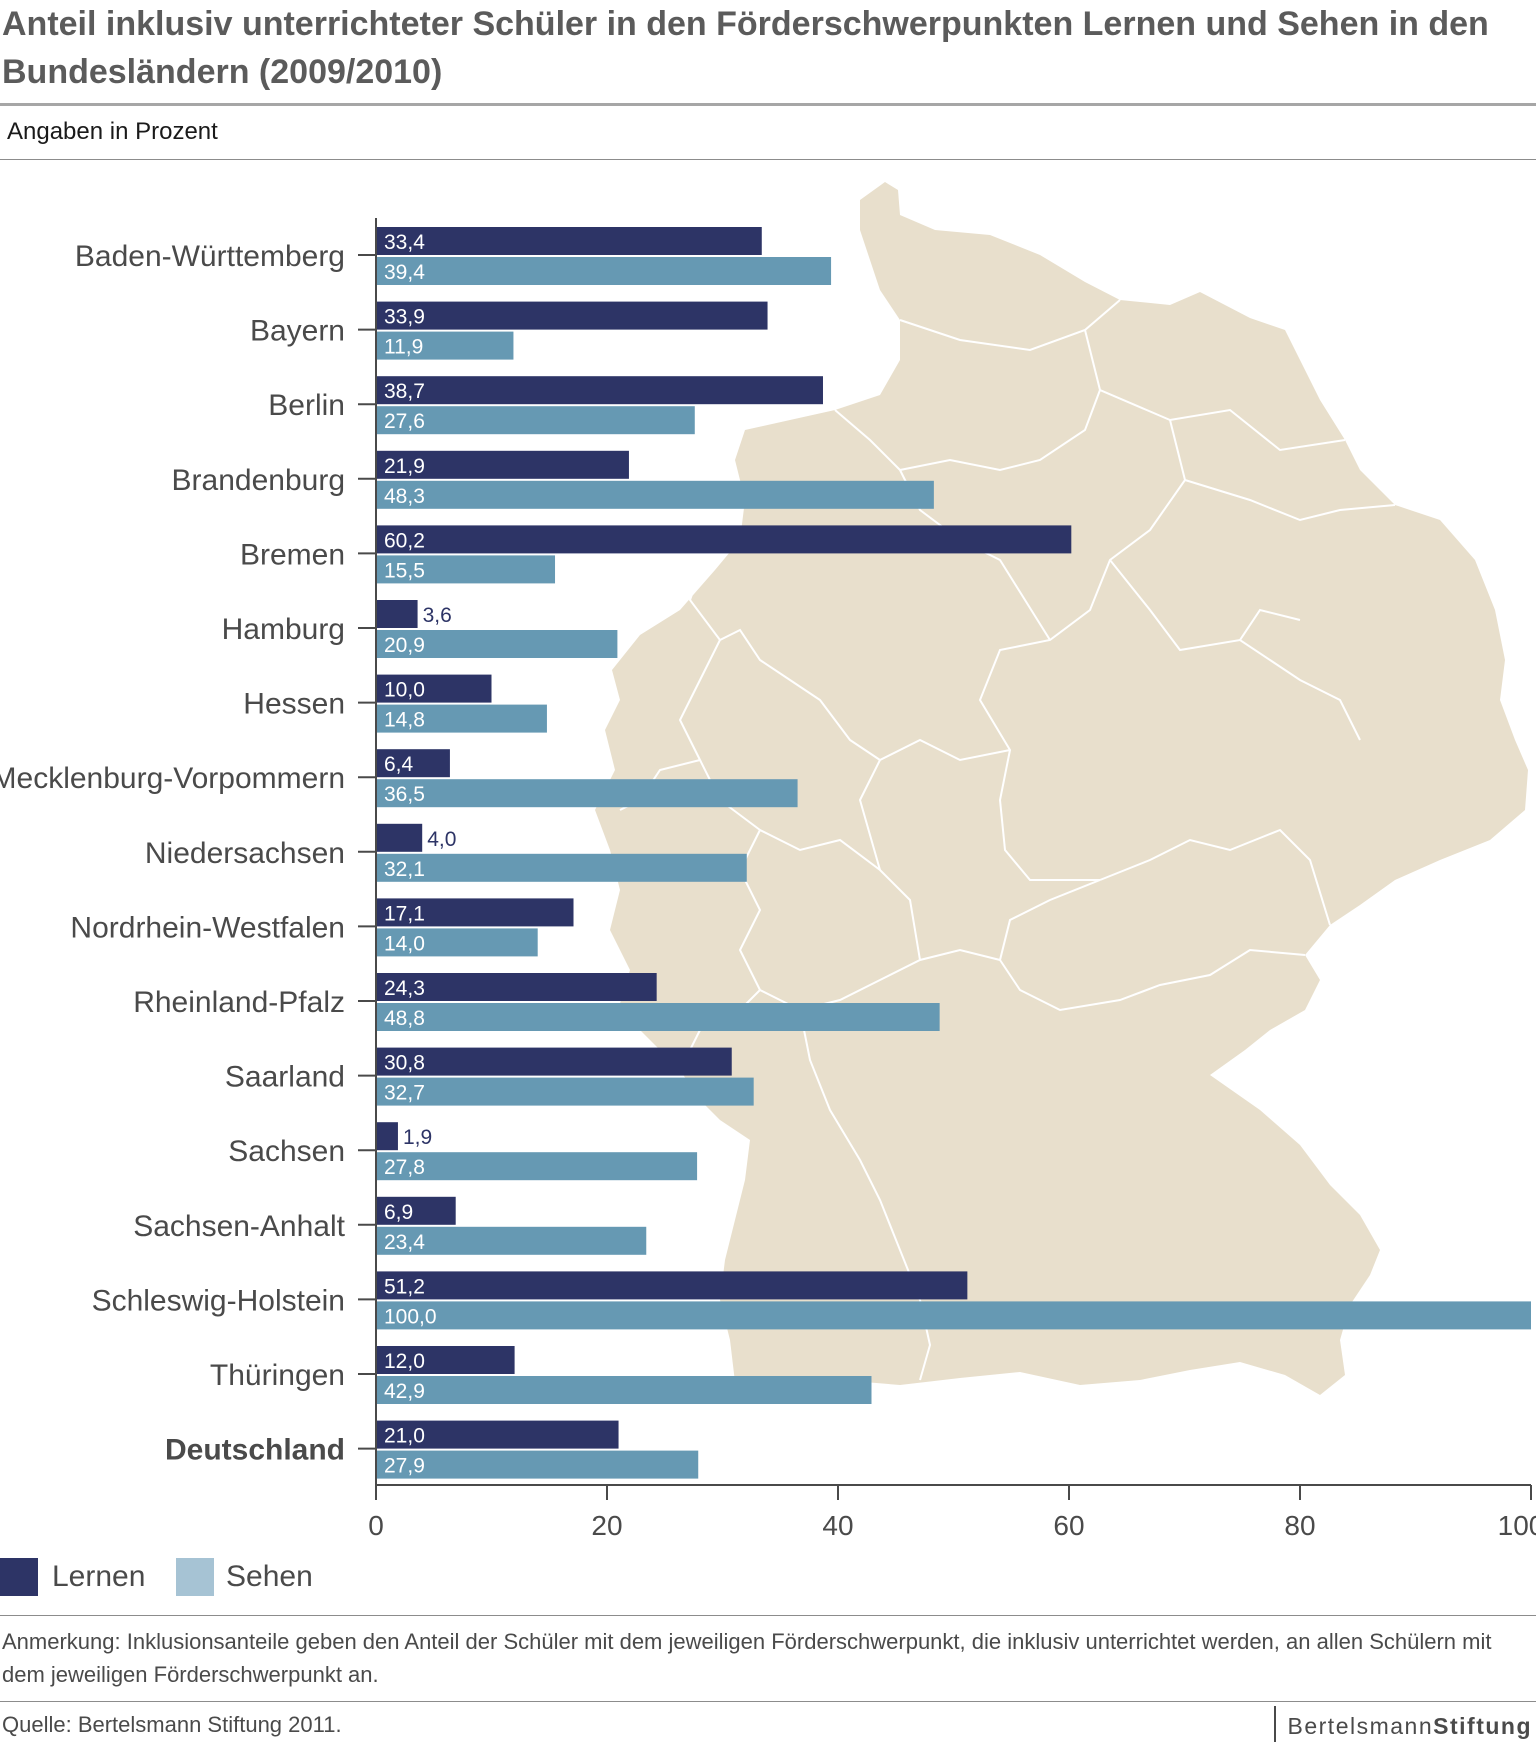 This screenshot has width=1536, height=1755. What do you see at coordinates (404, 1286) in the screenshot?
I see `data-label-lernen: 51,2` at bounding box center [404, 1286].